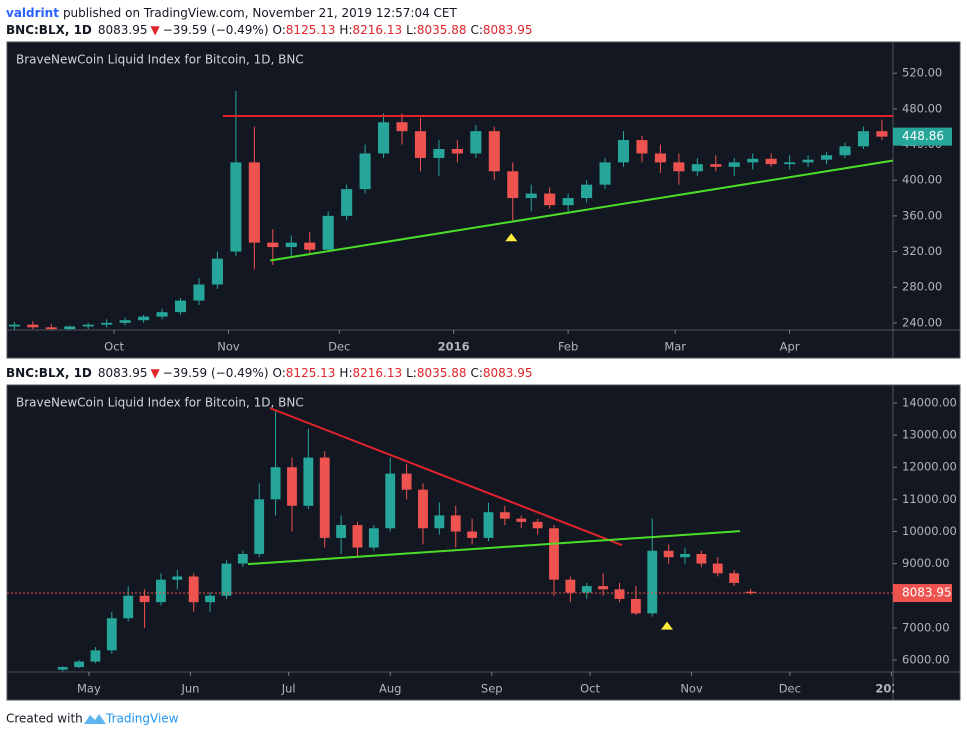 The height and width of the screenshot is (737, 967). Describe the element at coordinates (922, 322) in the screenshot. I see `y-tick-label: 240.00` at that location.